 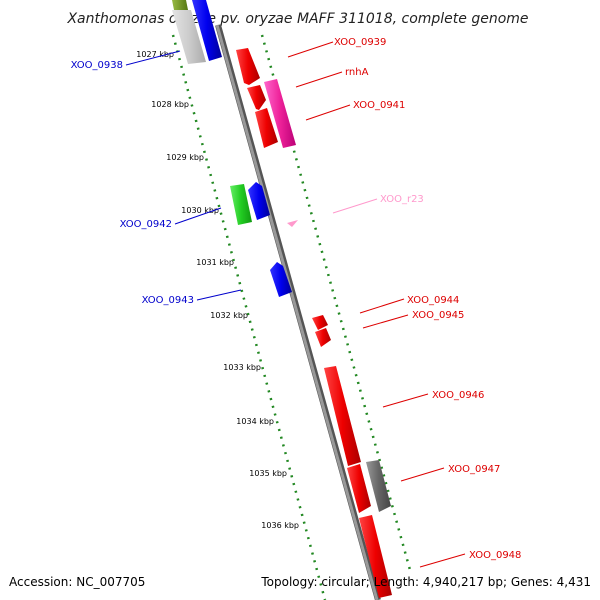 I want to click on accession-label: Accession: NC_007705, so click(x=77, y=582).